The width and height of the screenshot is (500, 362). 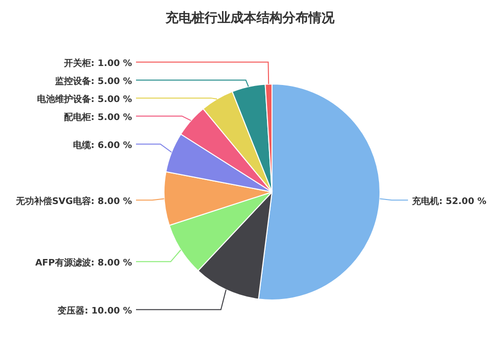 What do you see at coordinates (102, 146) in the screenshot?
I see `slice-label: 电缆: 6.00 %` at bounding box center [102, 146].